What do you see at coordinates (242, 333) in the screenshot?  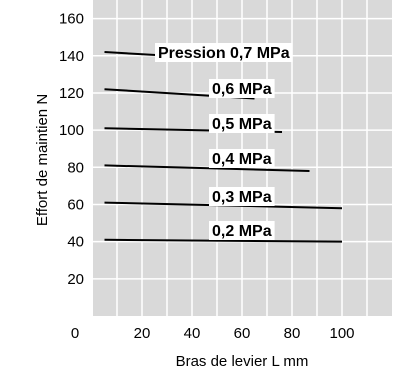 I see `x-tick-label: 60` at bounding box center [242, 333].